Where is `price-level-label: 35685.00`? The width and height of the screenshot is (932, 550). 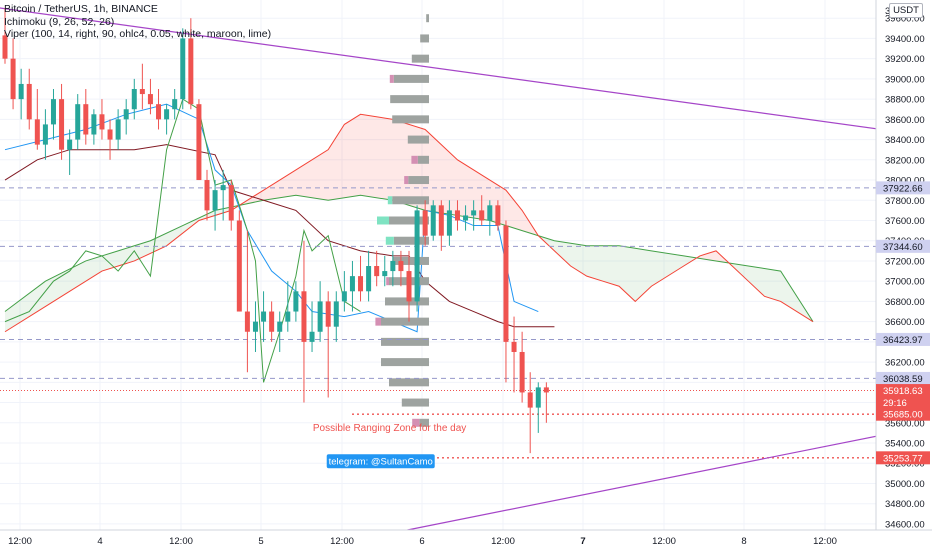 price-level-label: 35685.00 is located at coordinates (903, 415).